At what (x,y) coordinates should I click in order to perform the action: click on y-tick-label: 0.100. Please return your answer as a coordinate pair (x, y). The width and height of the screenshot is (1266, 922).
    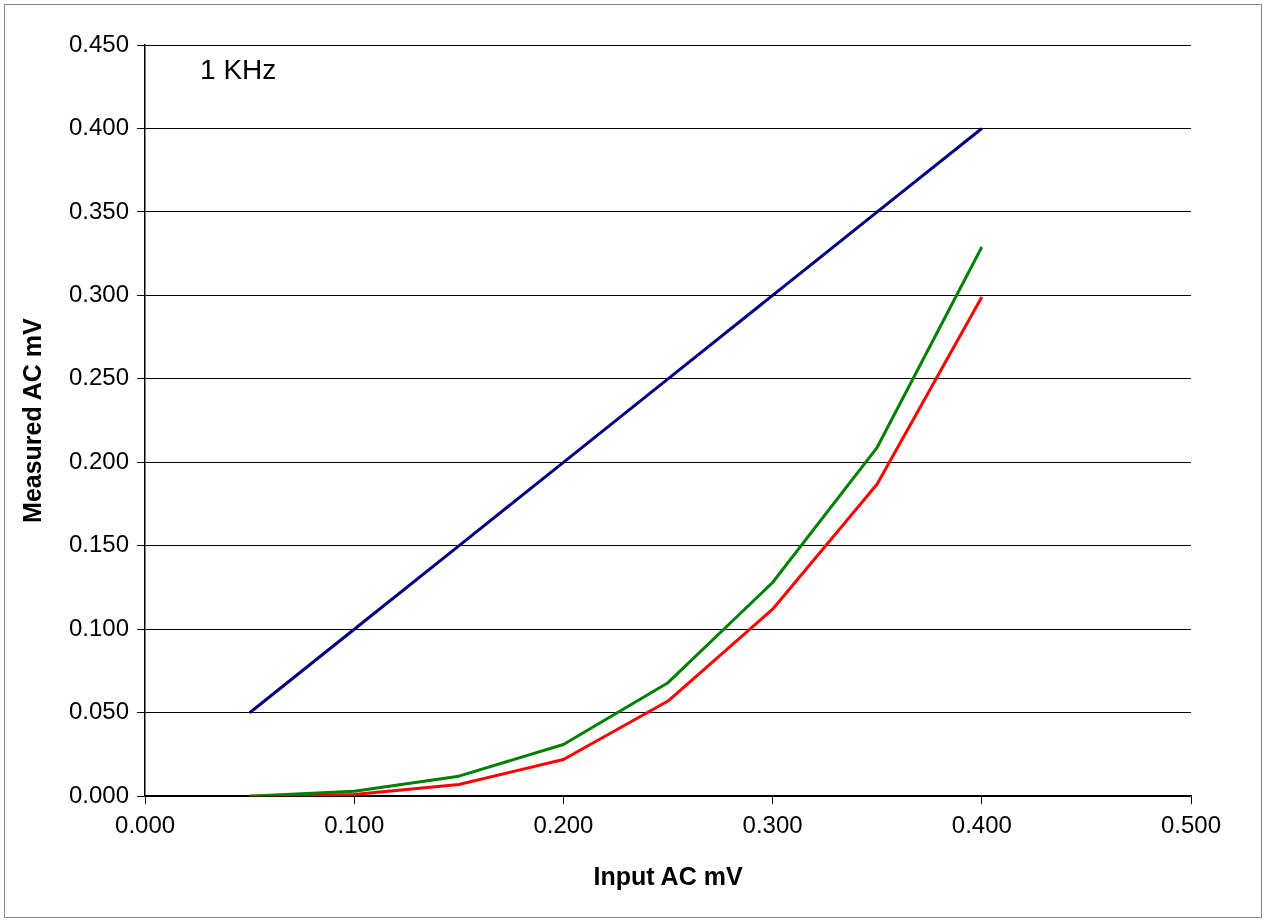
    Looking at the image, I should click on (99, 627).